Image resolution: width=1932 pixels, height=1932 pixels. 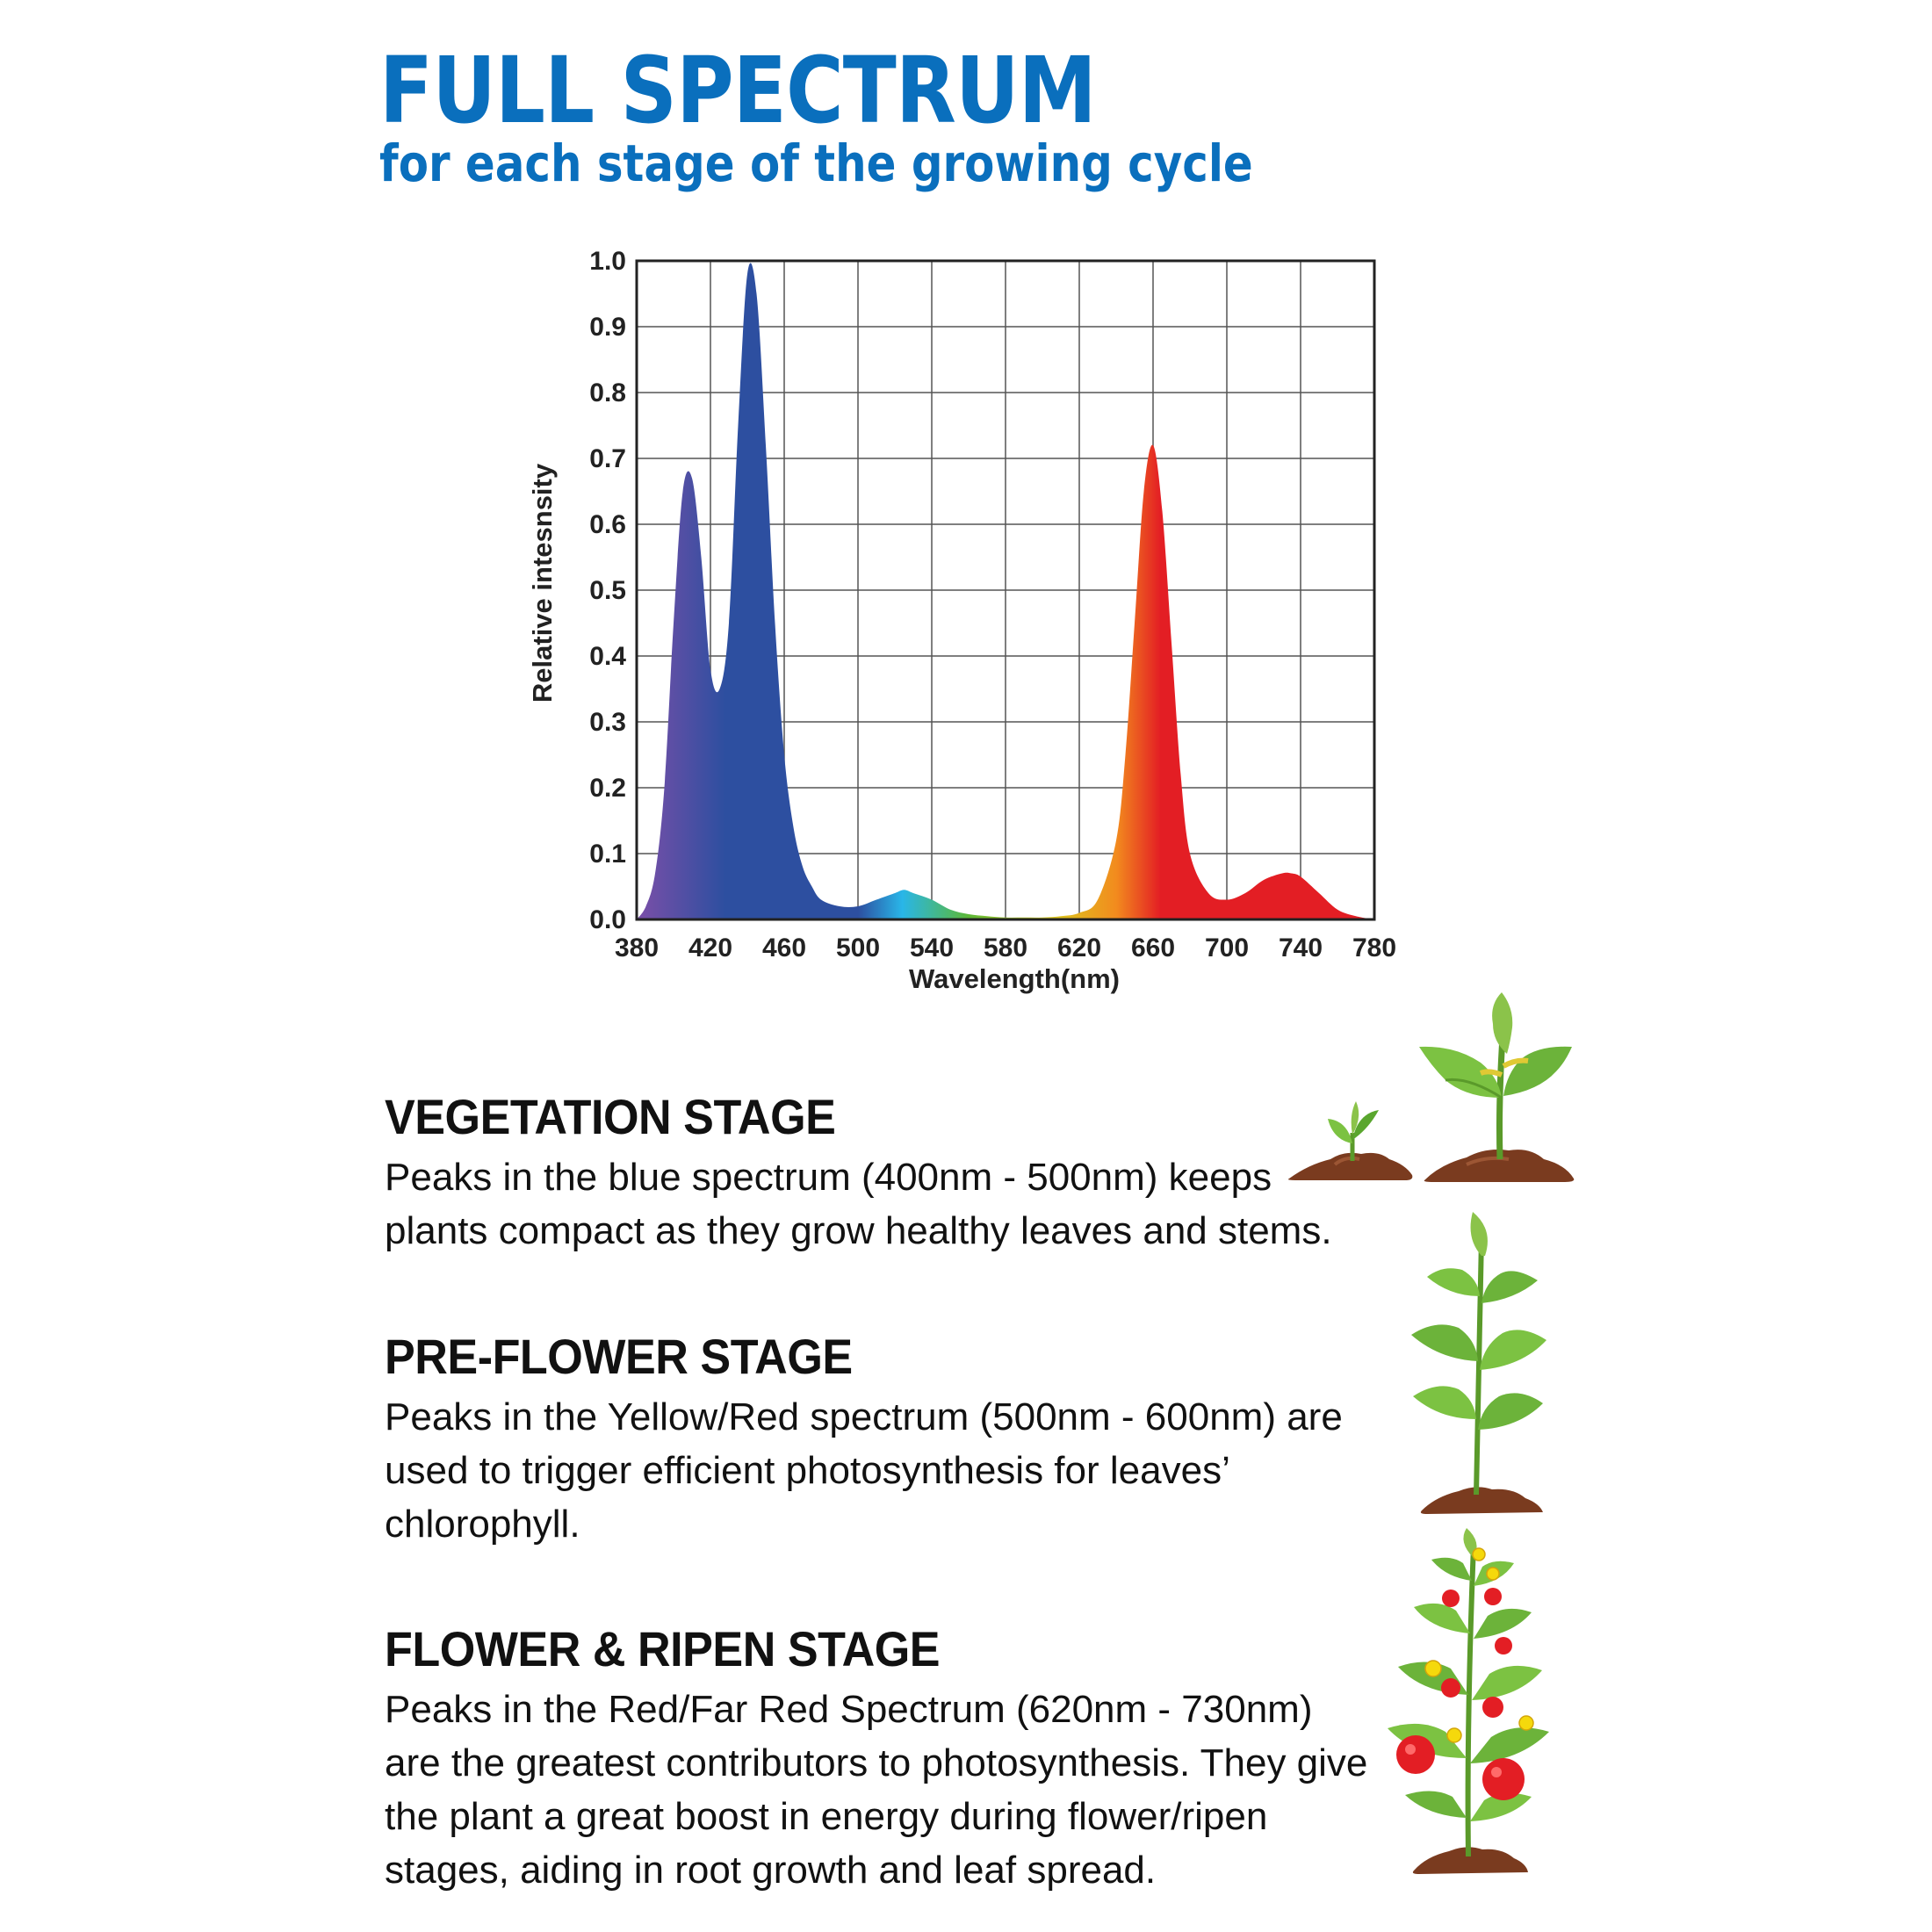 What do you see at coordinates (1079, 948) in the screenshot?
I see `x-tick-label: 620` at bounding box center [1079, 948].